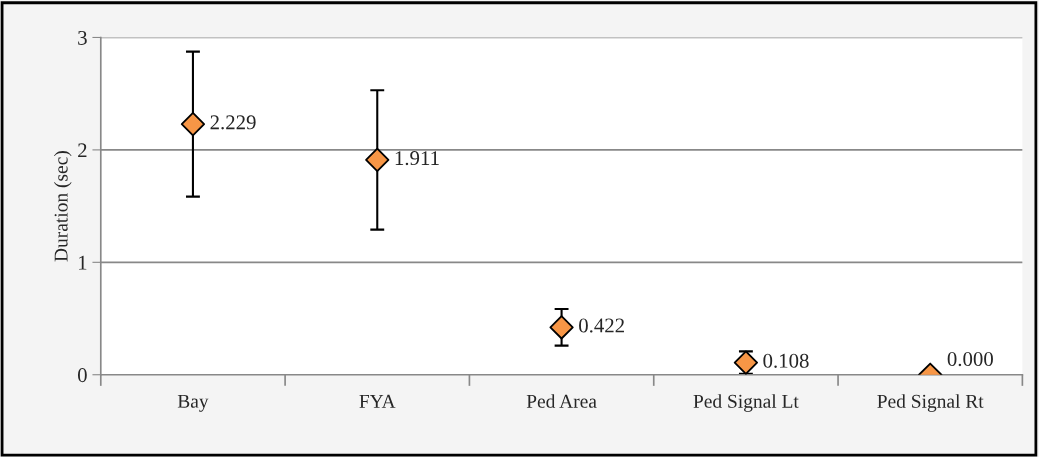 The image size is (1039, 457). What do you see at coordinates (746, 403) in the screenshot?
I see `x-tick-label: Ped Signal Lt` at bounding box center [746, 403].